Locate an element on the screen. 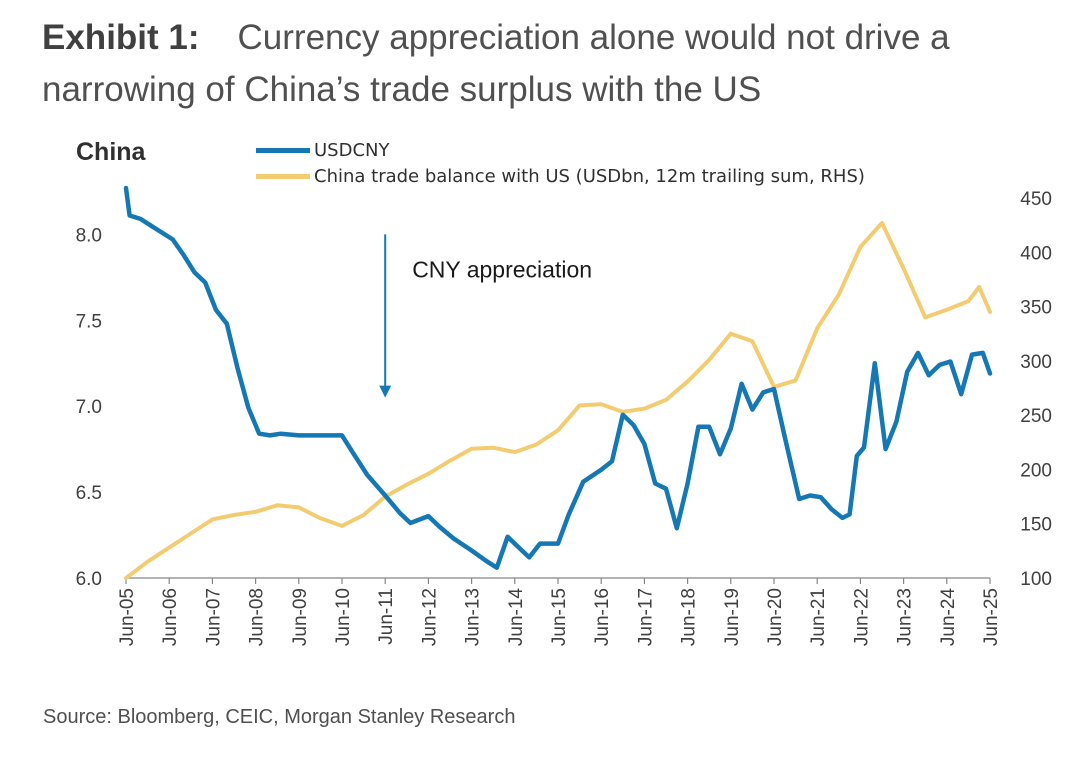  region-label: China is located at coordinates (111, 152).